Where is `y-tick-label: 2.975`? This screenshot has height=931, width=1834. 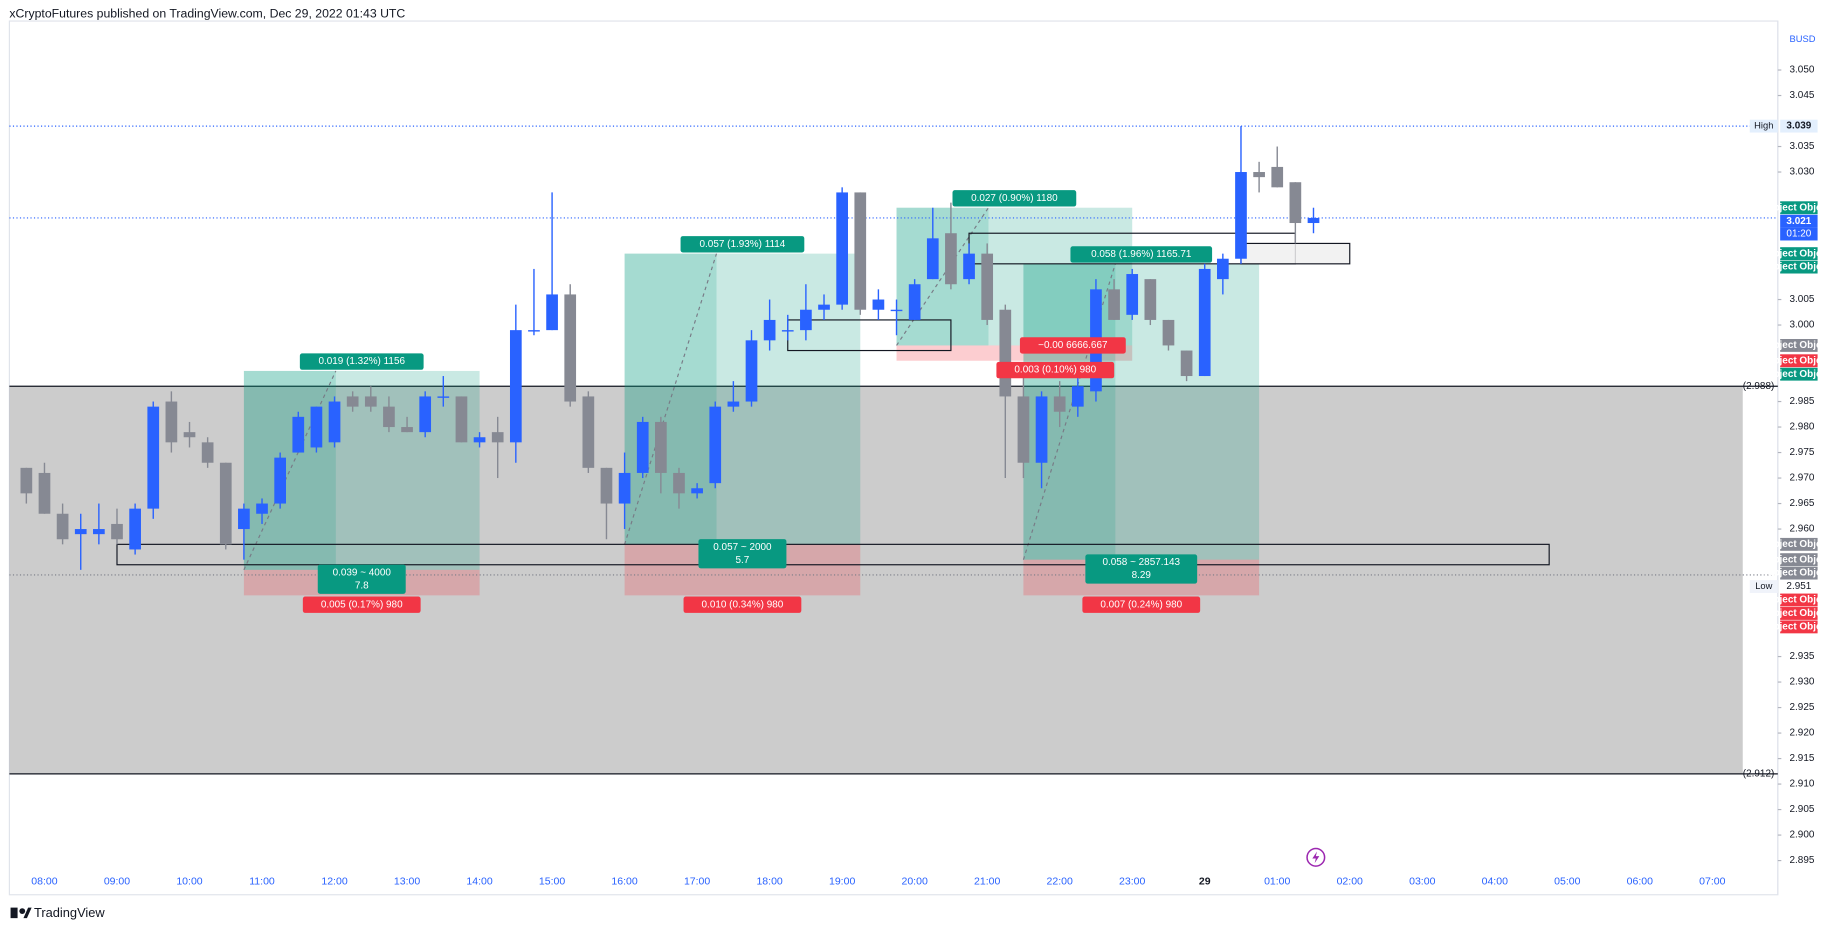 y-tick-label: 2.975 is located at coordinates (1802, 452).